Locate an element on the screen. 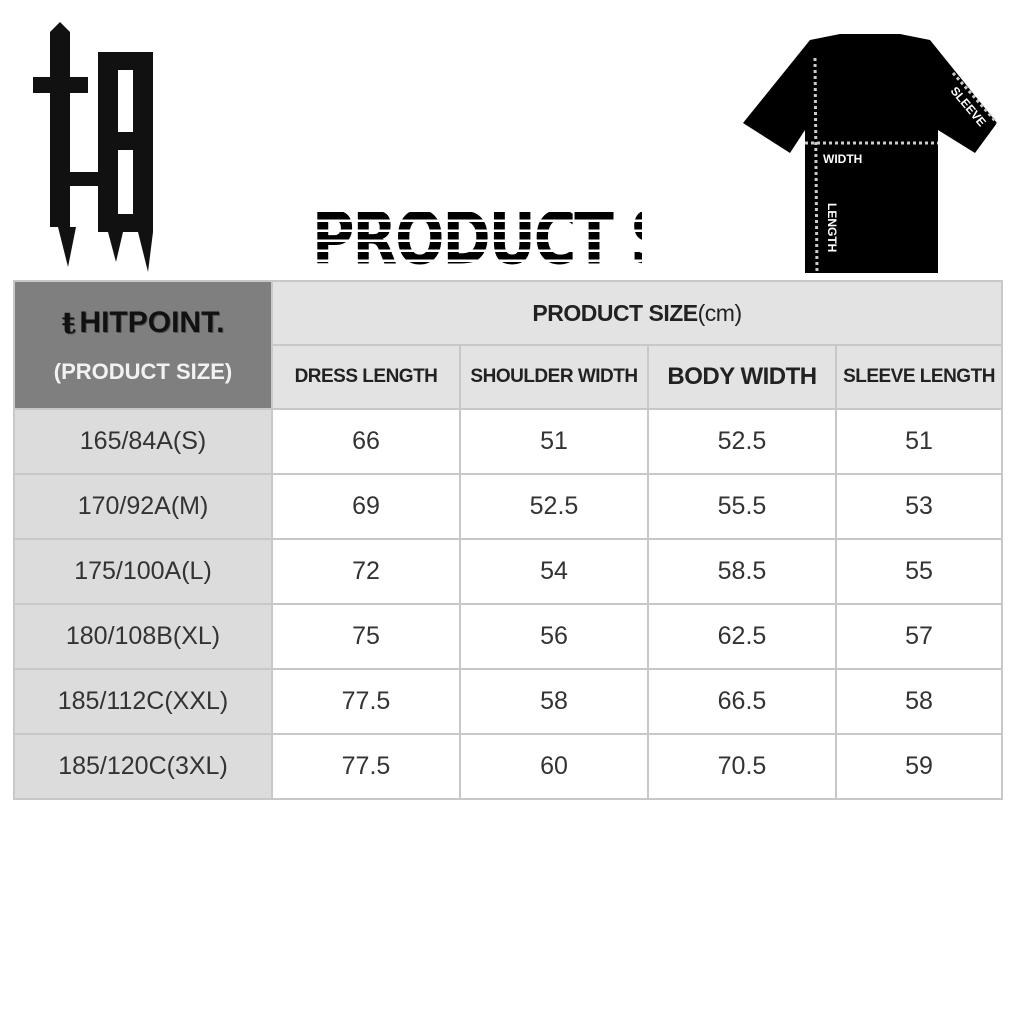 The width and height of the screenshot is (1024, 1024). value-cell: 66.5 is located at coordinates (742, 701).